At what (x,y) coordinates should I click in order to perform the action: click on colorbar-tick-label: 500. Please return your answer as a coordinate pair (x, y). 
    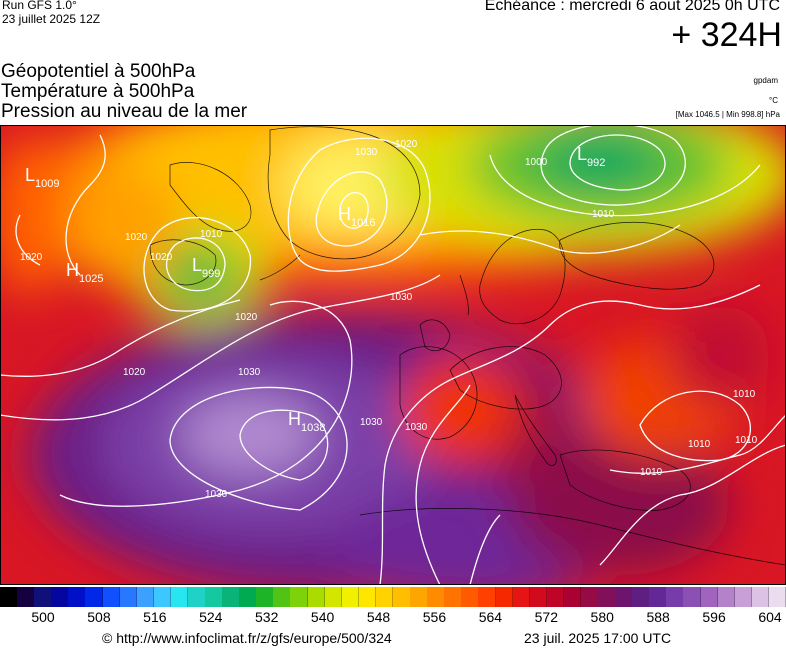
    Looking at the image, I should click on (43, 617).